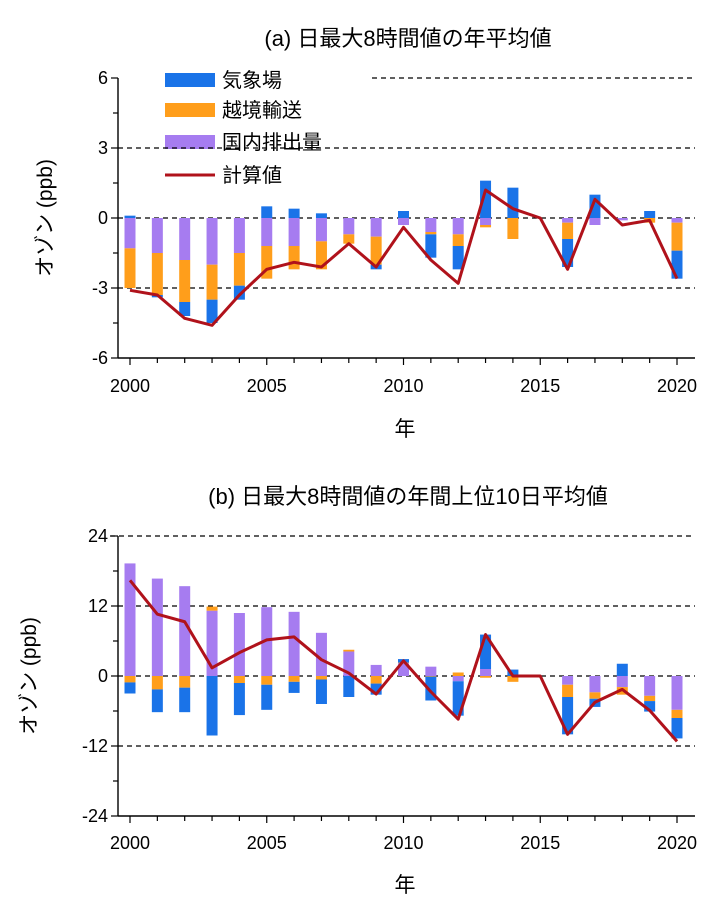 This screenshot has width=720, height=914. Describe the element at coordinates (45, 218) in the screenshot. I see `panel-a-ylabel: オゾン (ppb)` at that location.